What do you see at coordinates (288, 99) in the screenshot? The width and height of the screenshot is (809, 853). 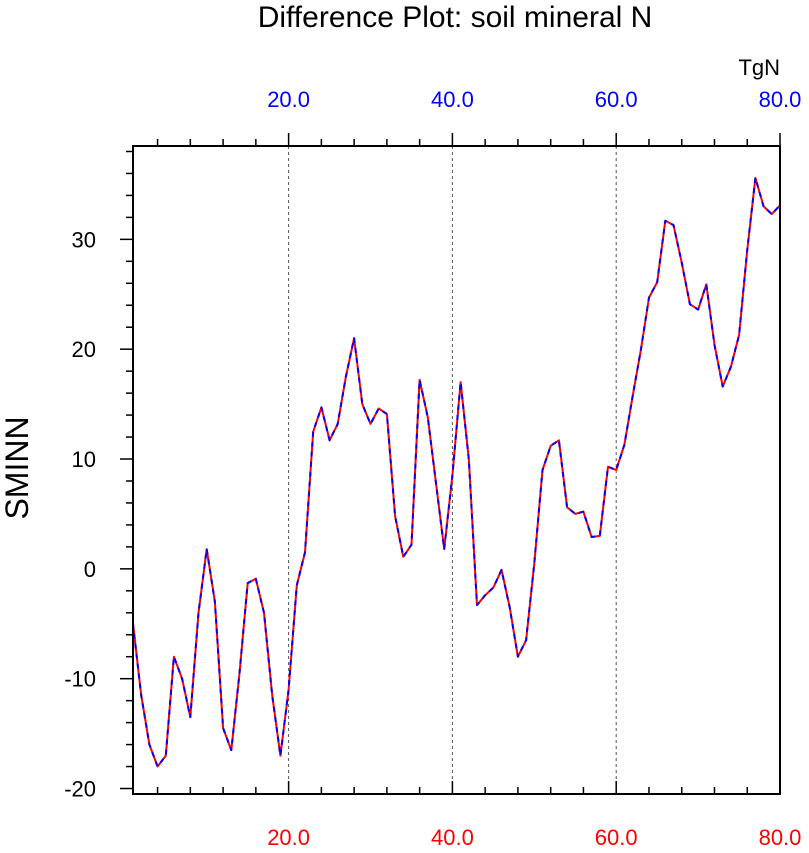 I see `x-tick-label-top: 20.0` at bounding box center [288, 99].